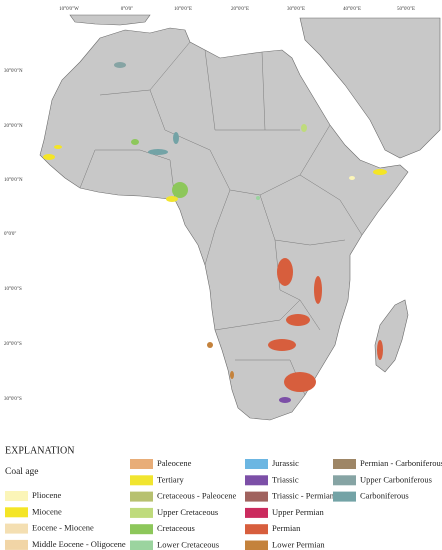  What do you see at coordinates (352, 9) in the screenshot?
I see `longitude-label: 40°0'0"E` at bounding box center [352, 9].